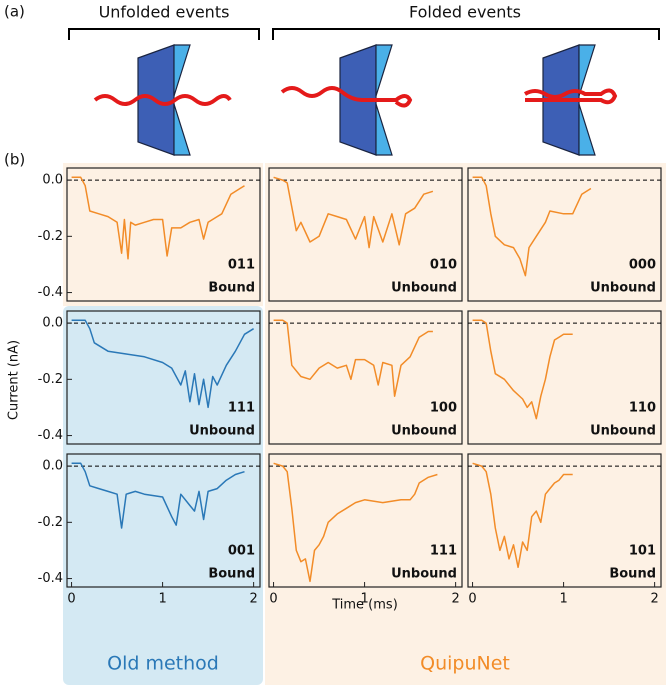 This screenshot has width=666, height=689. Describe the element at coordinates (14, 380) in the screenshot. I see `y-axis-label: Current (nA)` at that location.